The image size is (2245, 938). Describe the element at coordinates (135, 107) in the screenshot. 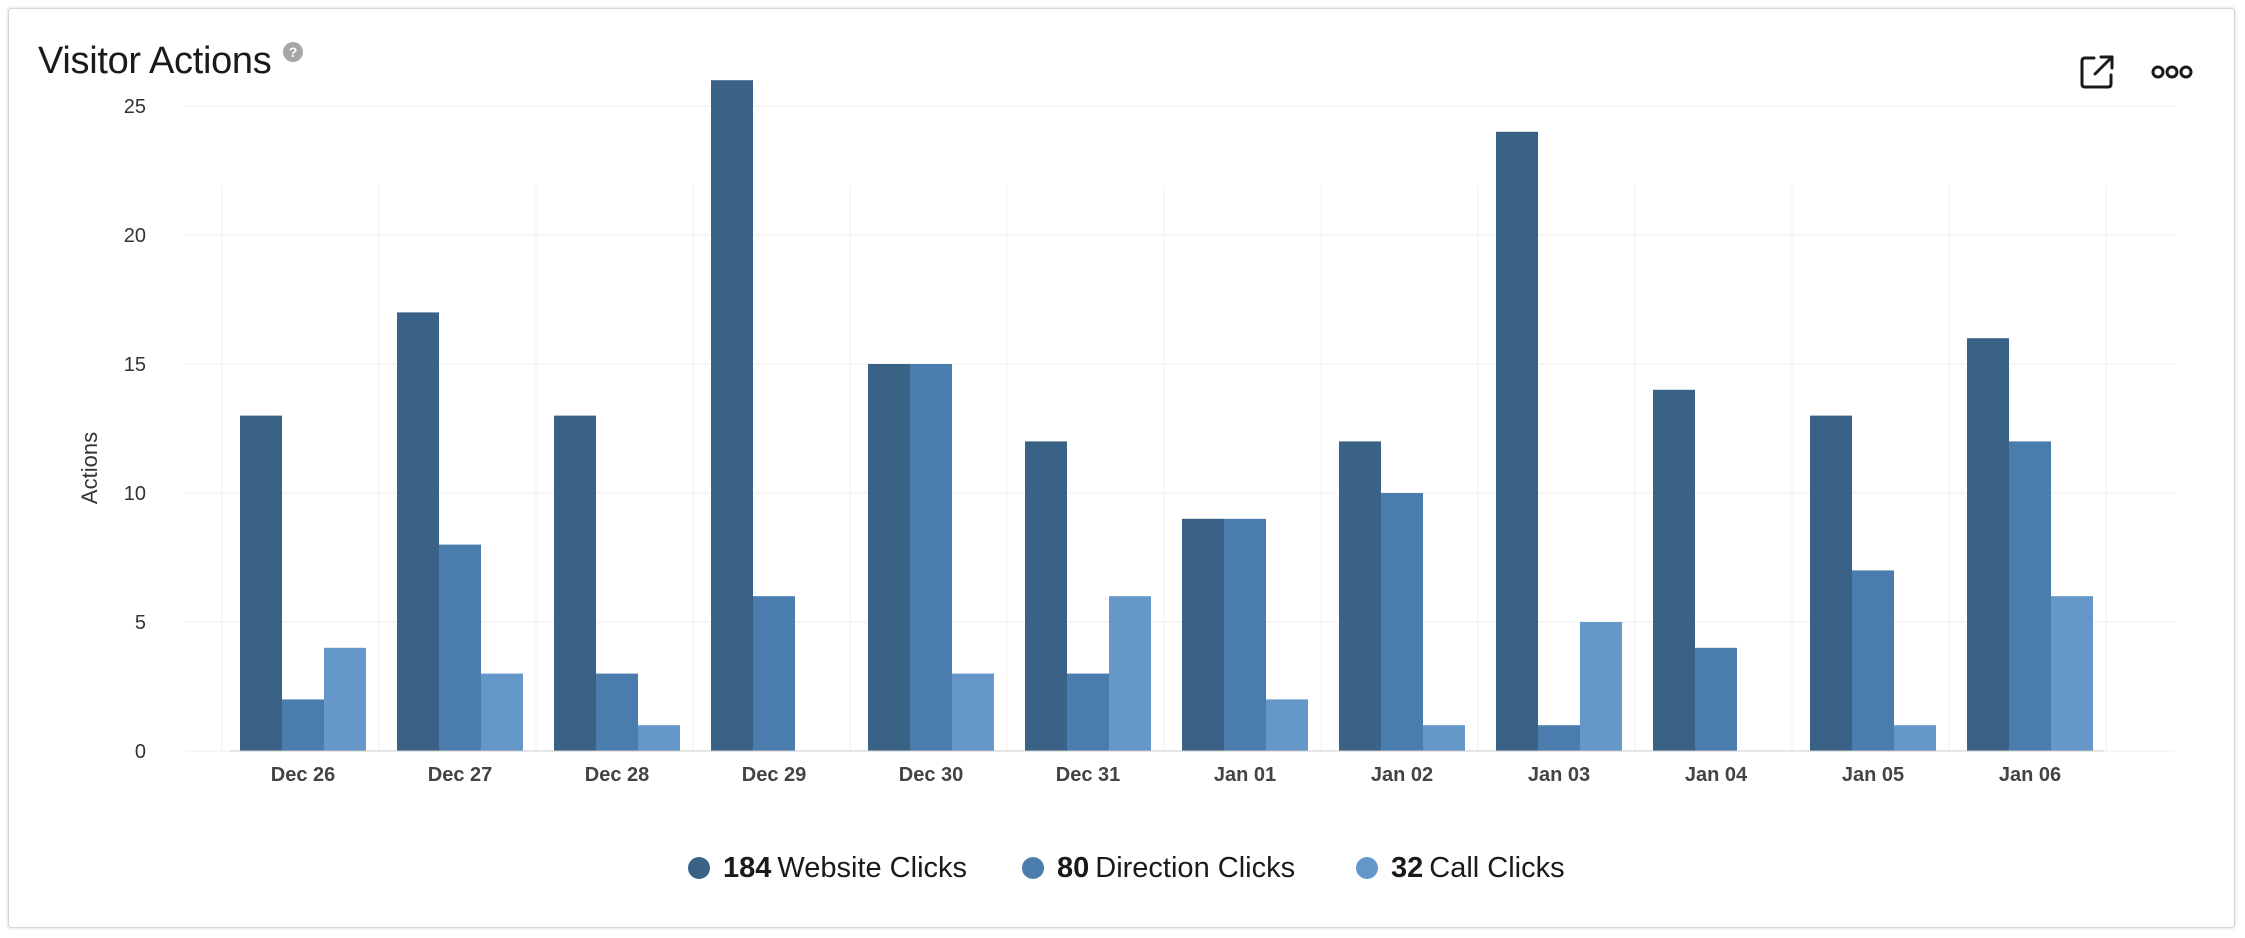

I see `y-tick-label: 25` at that location.